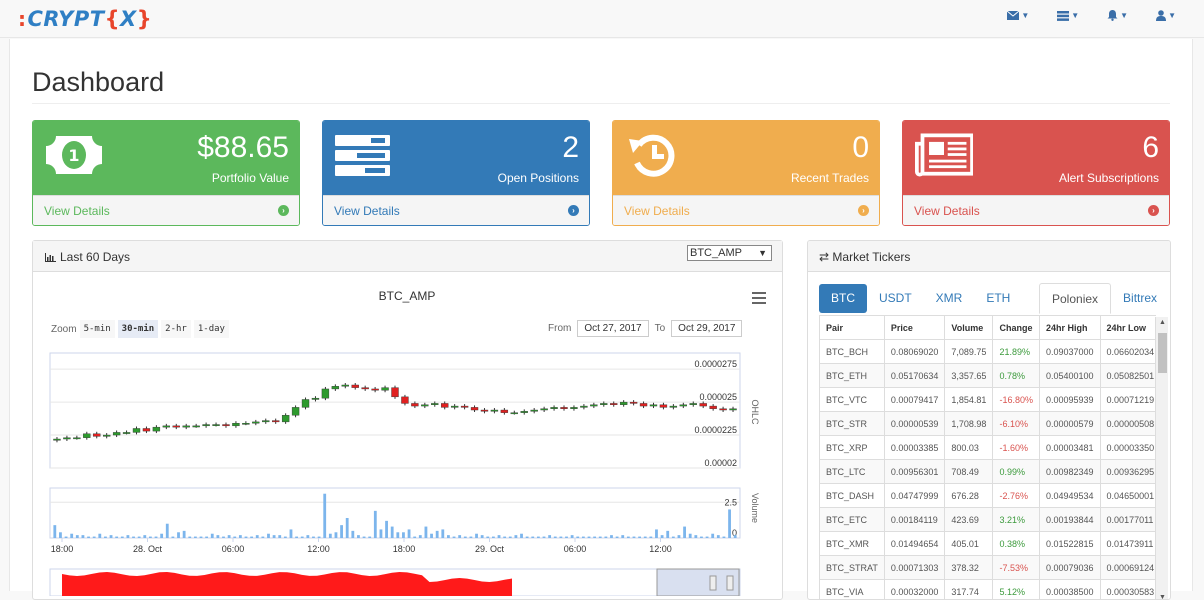 The height and width of the screenshot is (600, 1204). I want to click on table-cell: BTC_DASH, so click(852, 496).